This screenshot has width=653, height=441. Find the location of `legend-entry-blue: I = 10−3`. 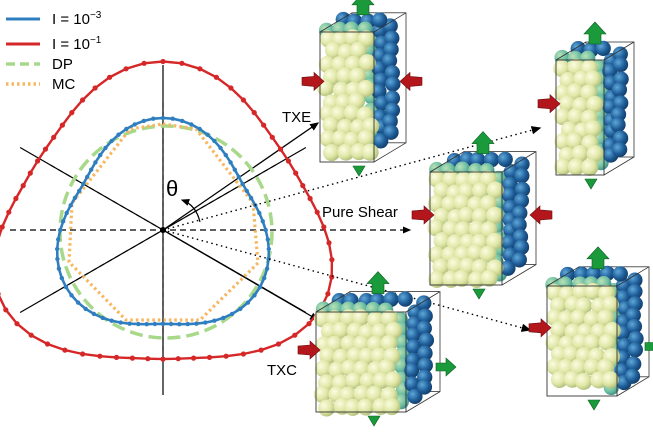

legend-entry-blue: I = 10−3 is located at coordinates (54, 19).